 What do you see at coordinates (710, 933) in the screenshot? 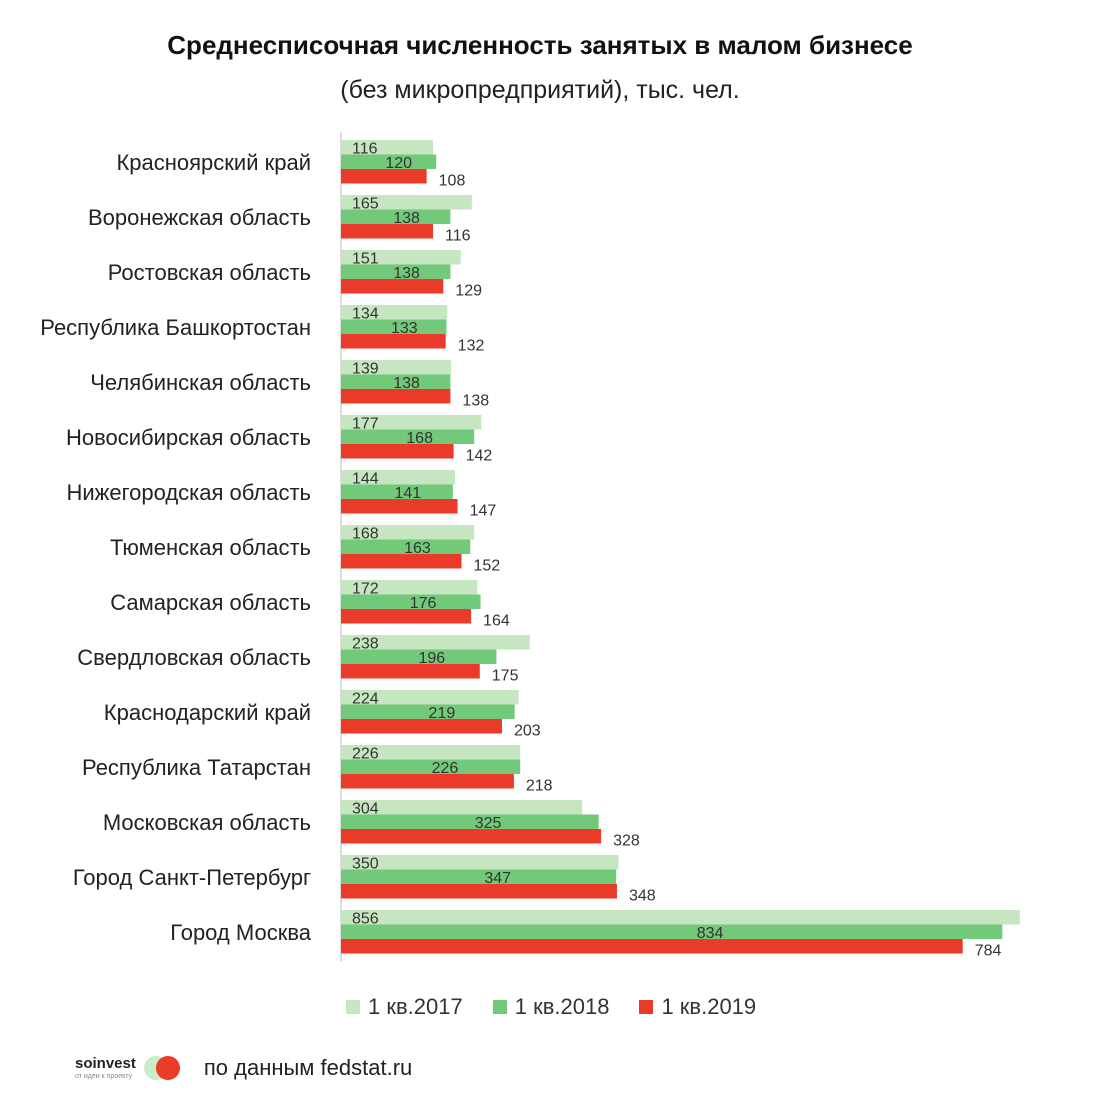
I see `data-label: 834` at bounding box center [710, 933].